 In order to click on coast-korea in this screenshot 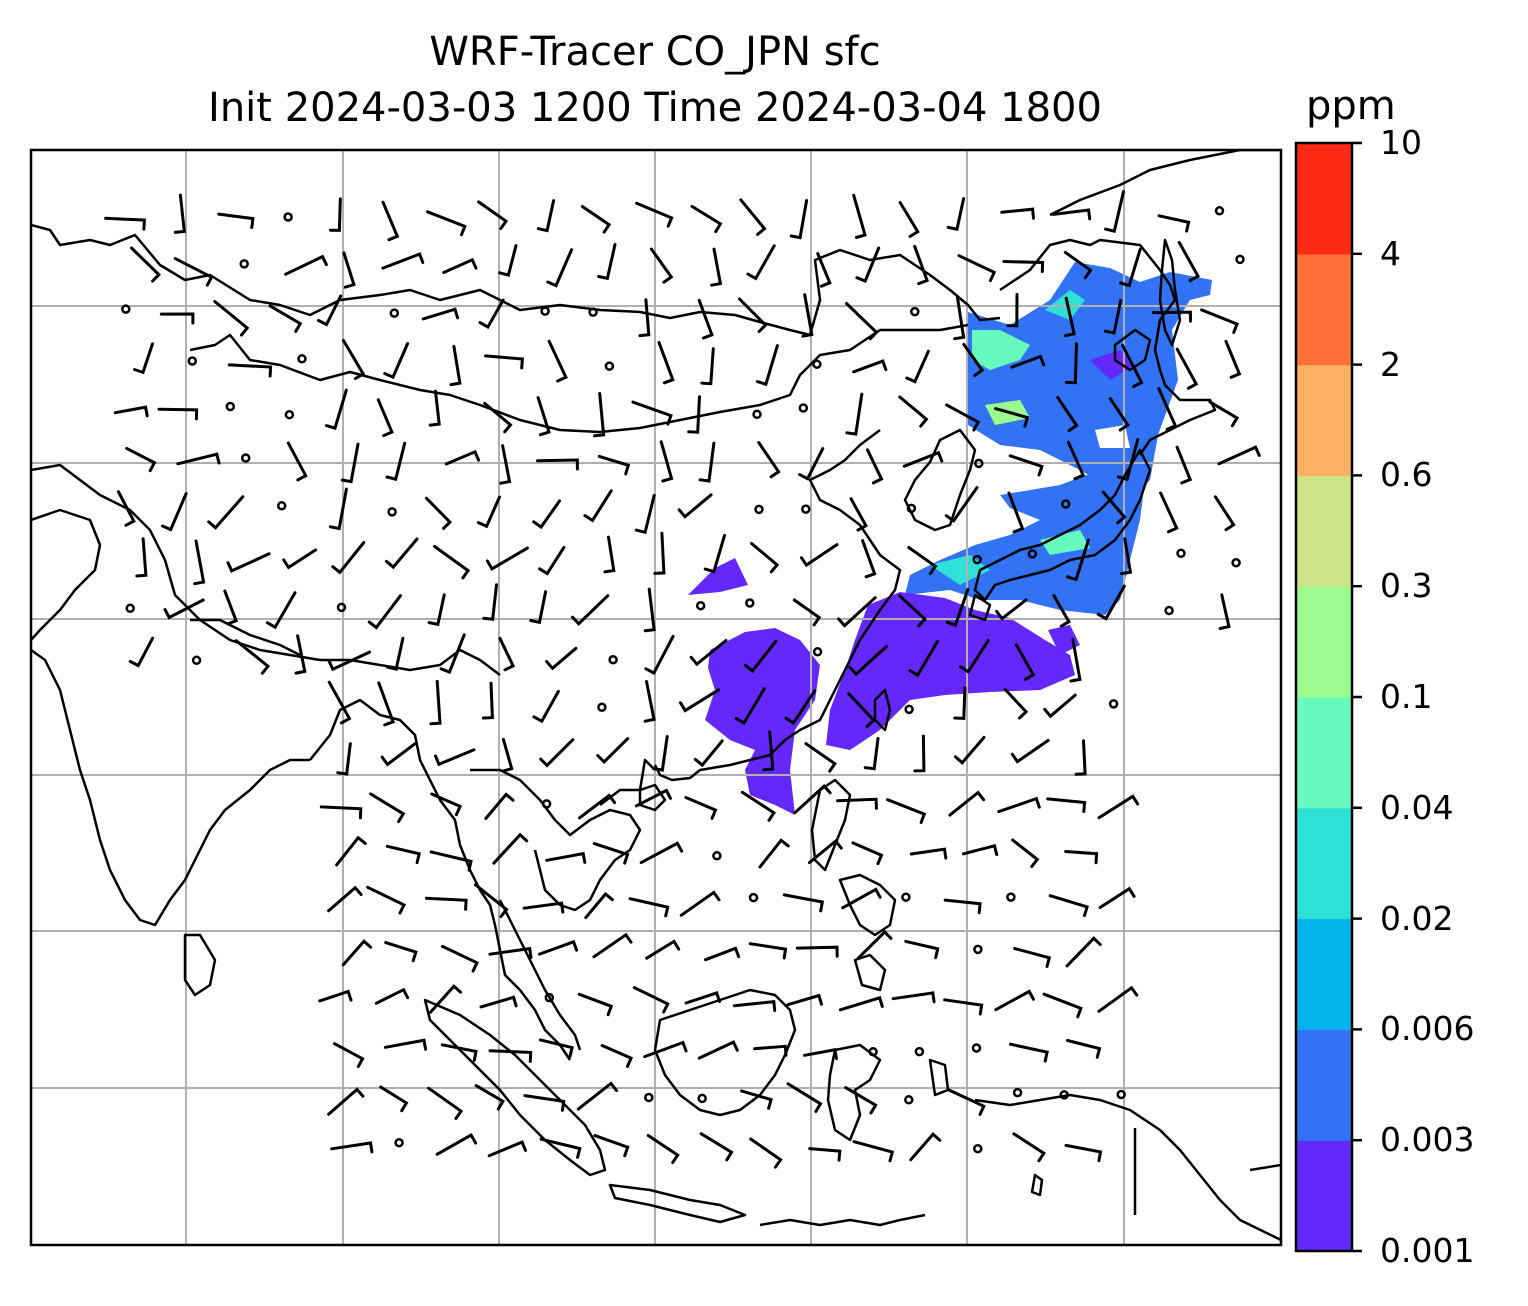, I will do `click(940, 480)`.